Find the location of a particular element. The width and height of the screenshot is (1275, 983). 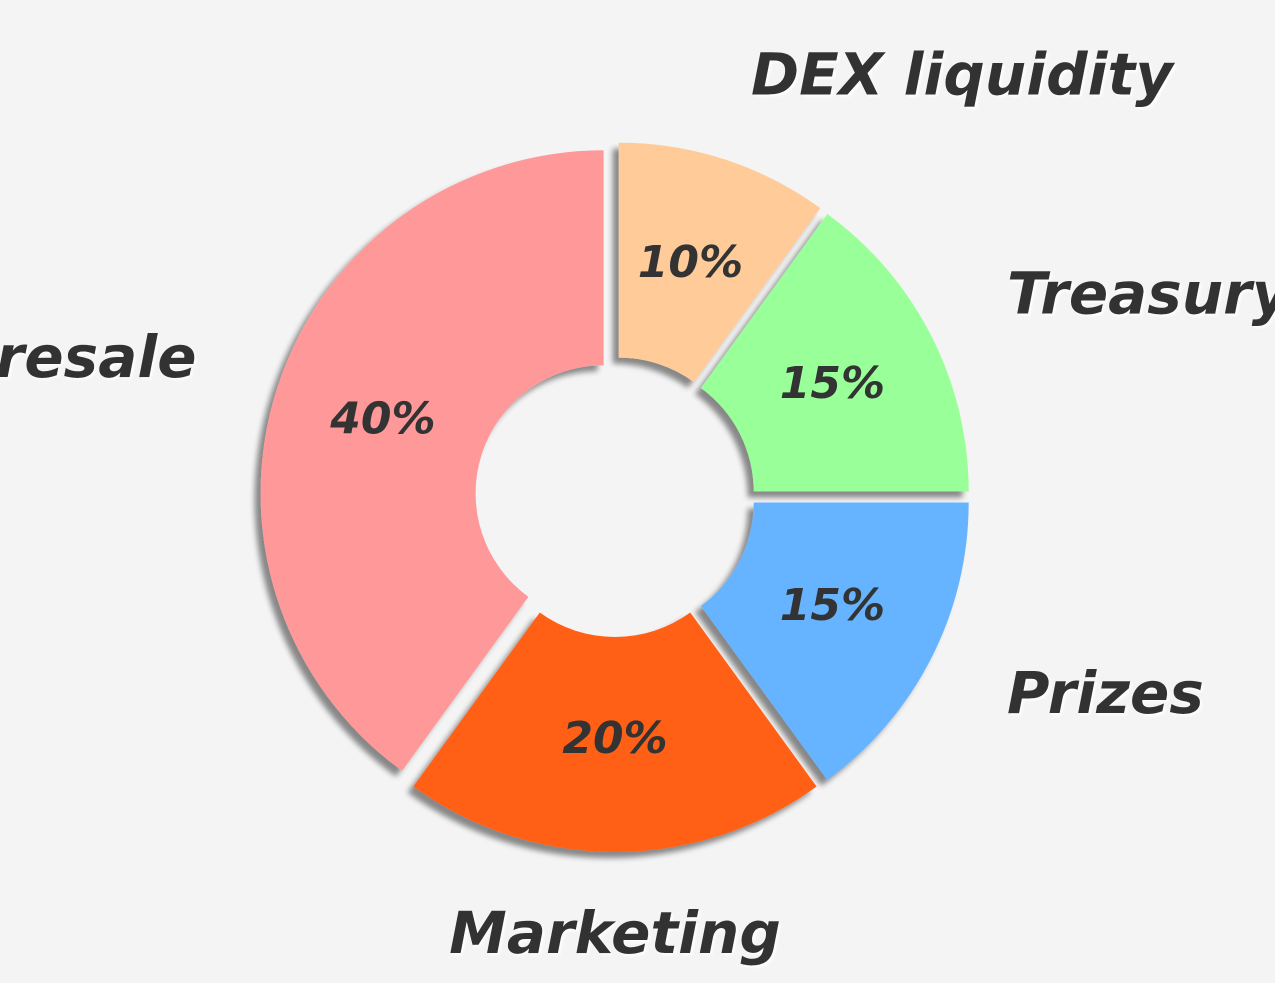

slice-dex-liquidity is located at coordinates (719, 262).